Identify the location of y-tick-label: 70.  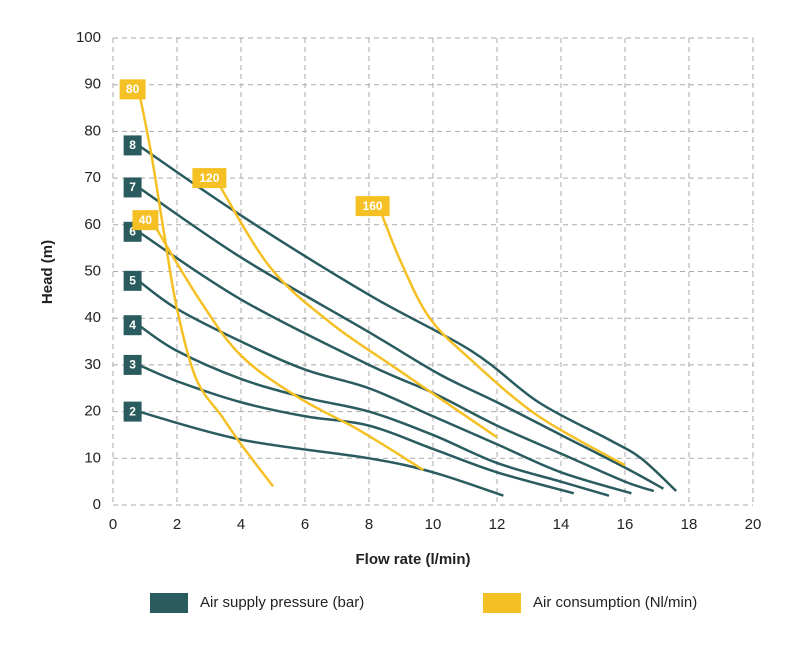
(92, 177).